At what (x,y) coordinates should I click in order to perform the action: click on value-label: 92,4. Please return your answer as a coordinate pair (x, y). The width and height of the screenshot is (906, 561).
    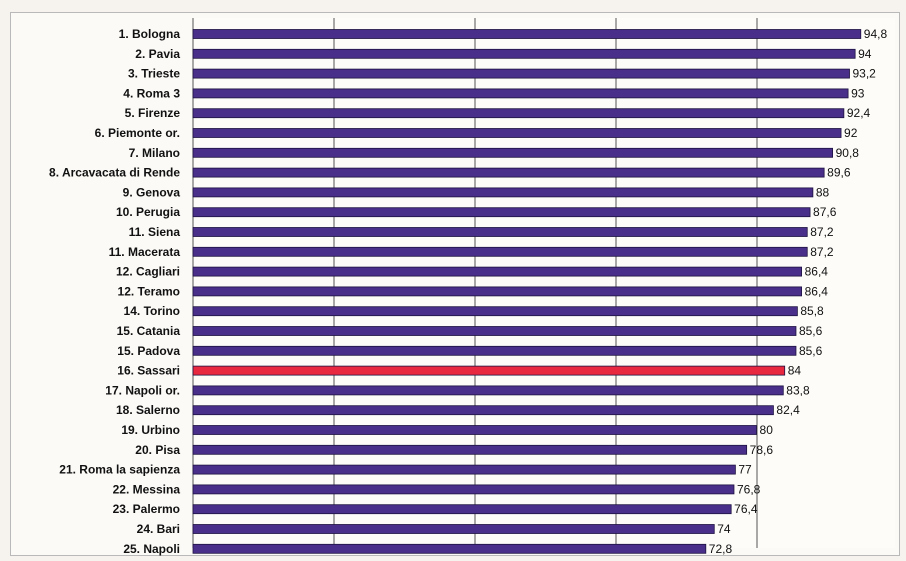
    Looking at the image, I should click on (859, 113).